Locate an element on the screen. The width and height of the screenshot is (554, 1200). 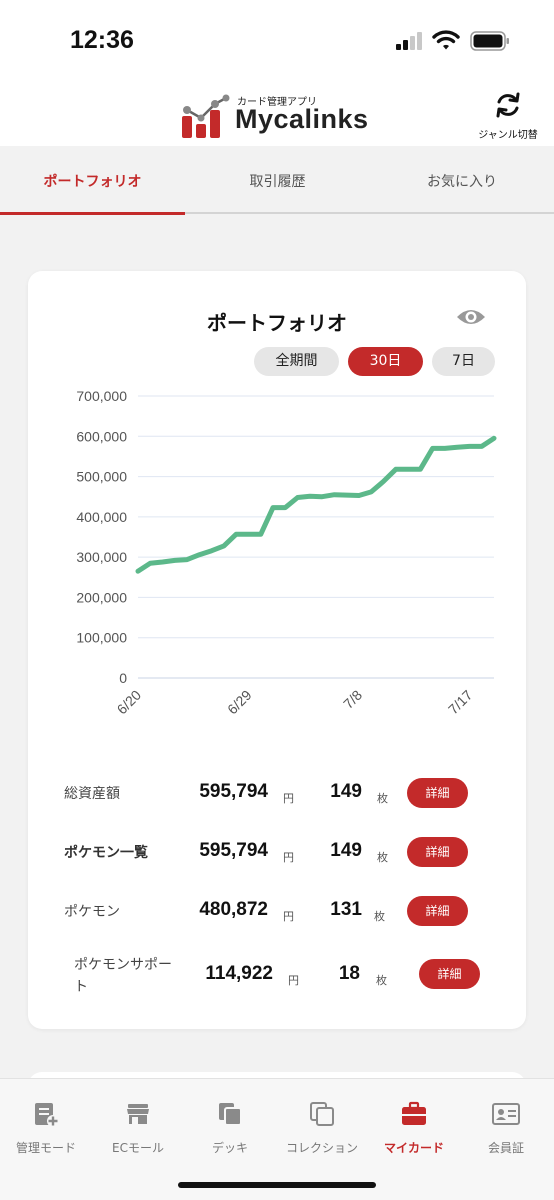
home-indicator is located at coordinates (277, 1185).